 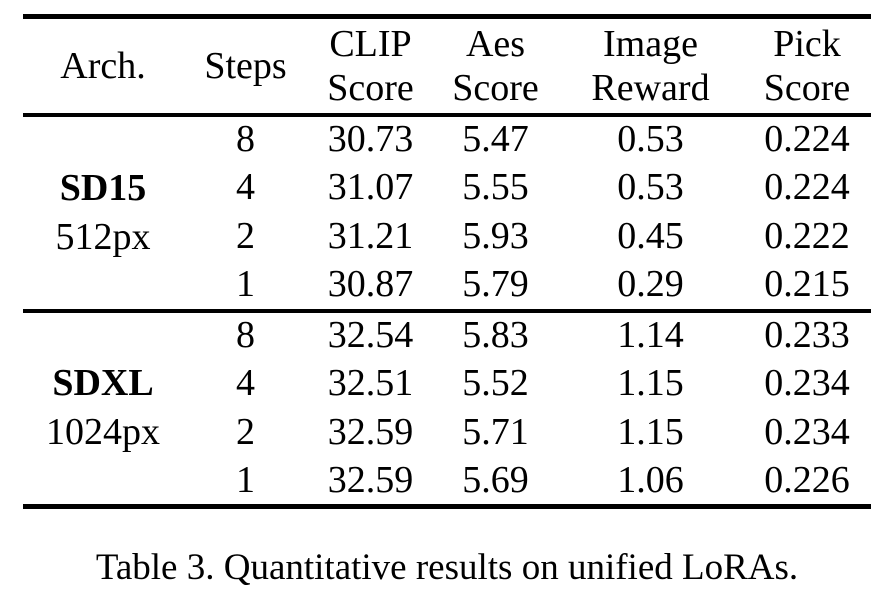 I want to click on cell-aes-score: 5.69, so click(x=495, y=479).